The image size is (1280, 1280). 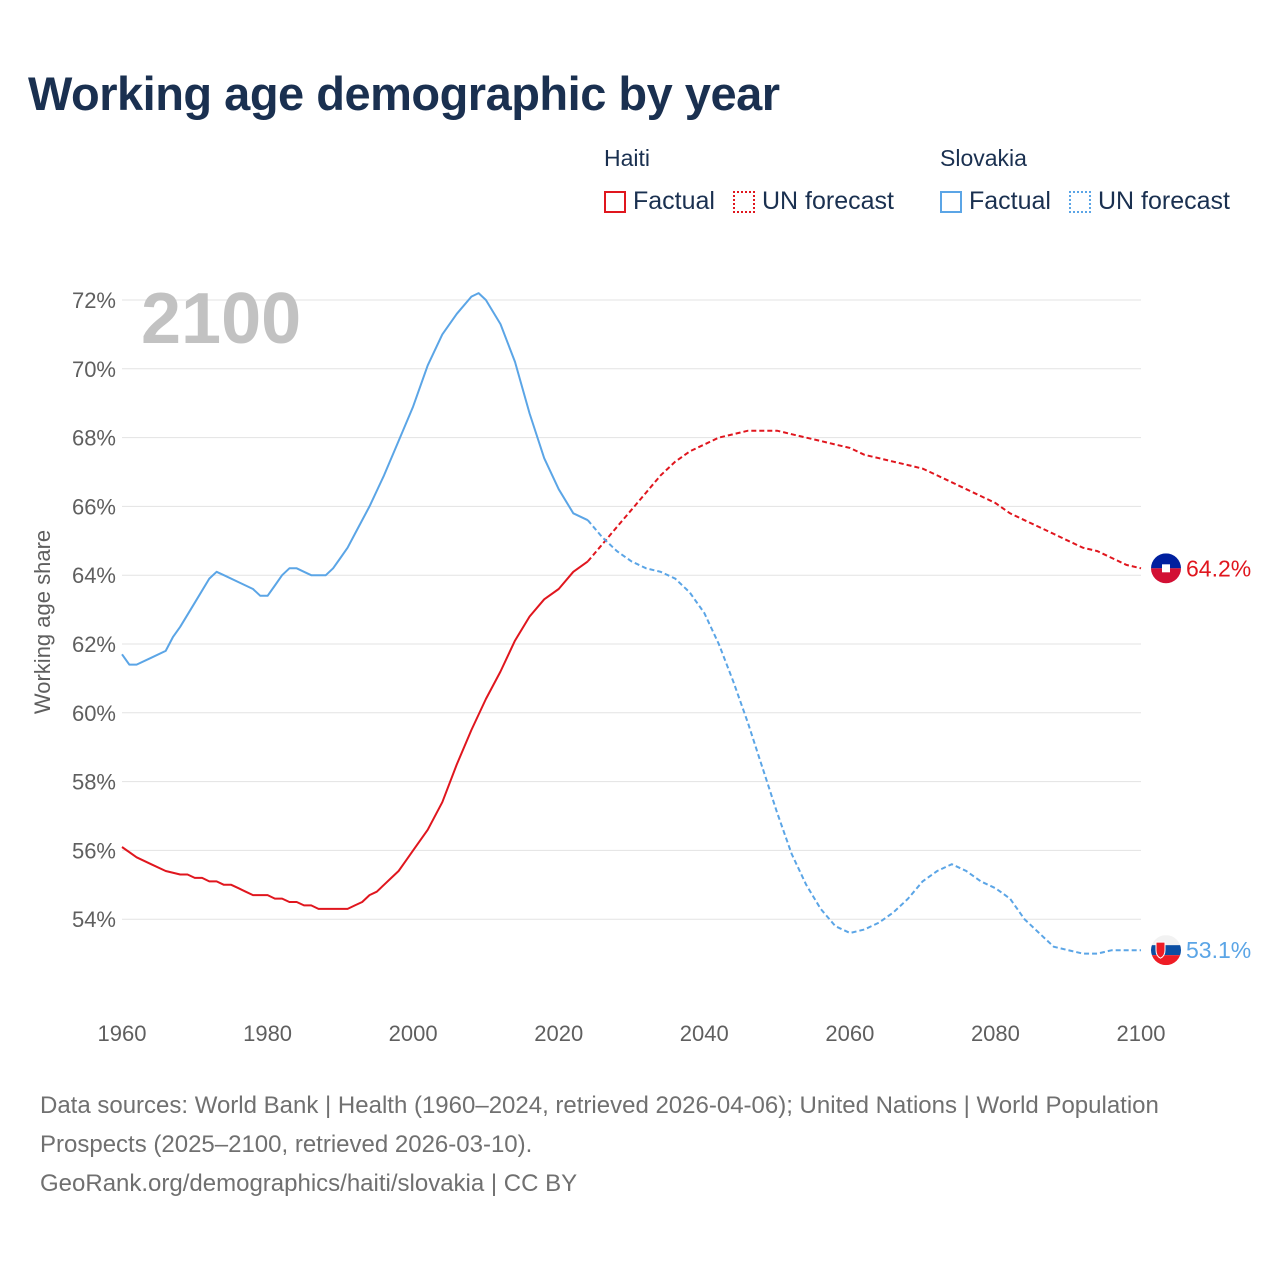 I want to click on series-line-haiti-factual, so click(x=355, y=735).